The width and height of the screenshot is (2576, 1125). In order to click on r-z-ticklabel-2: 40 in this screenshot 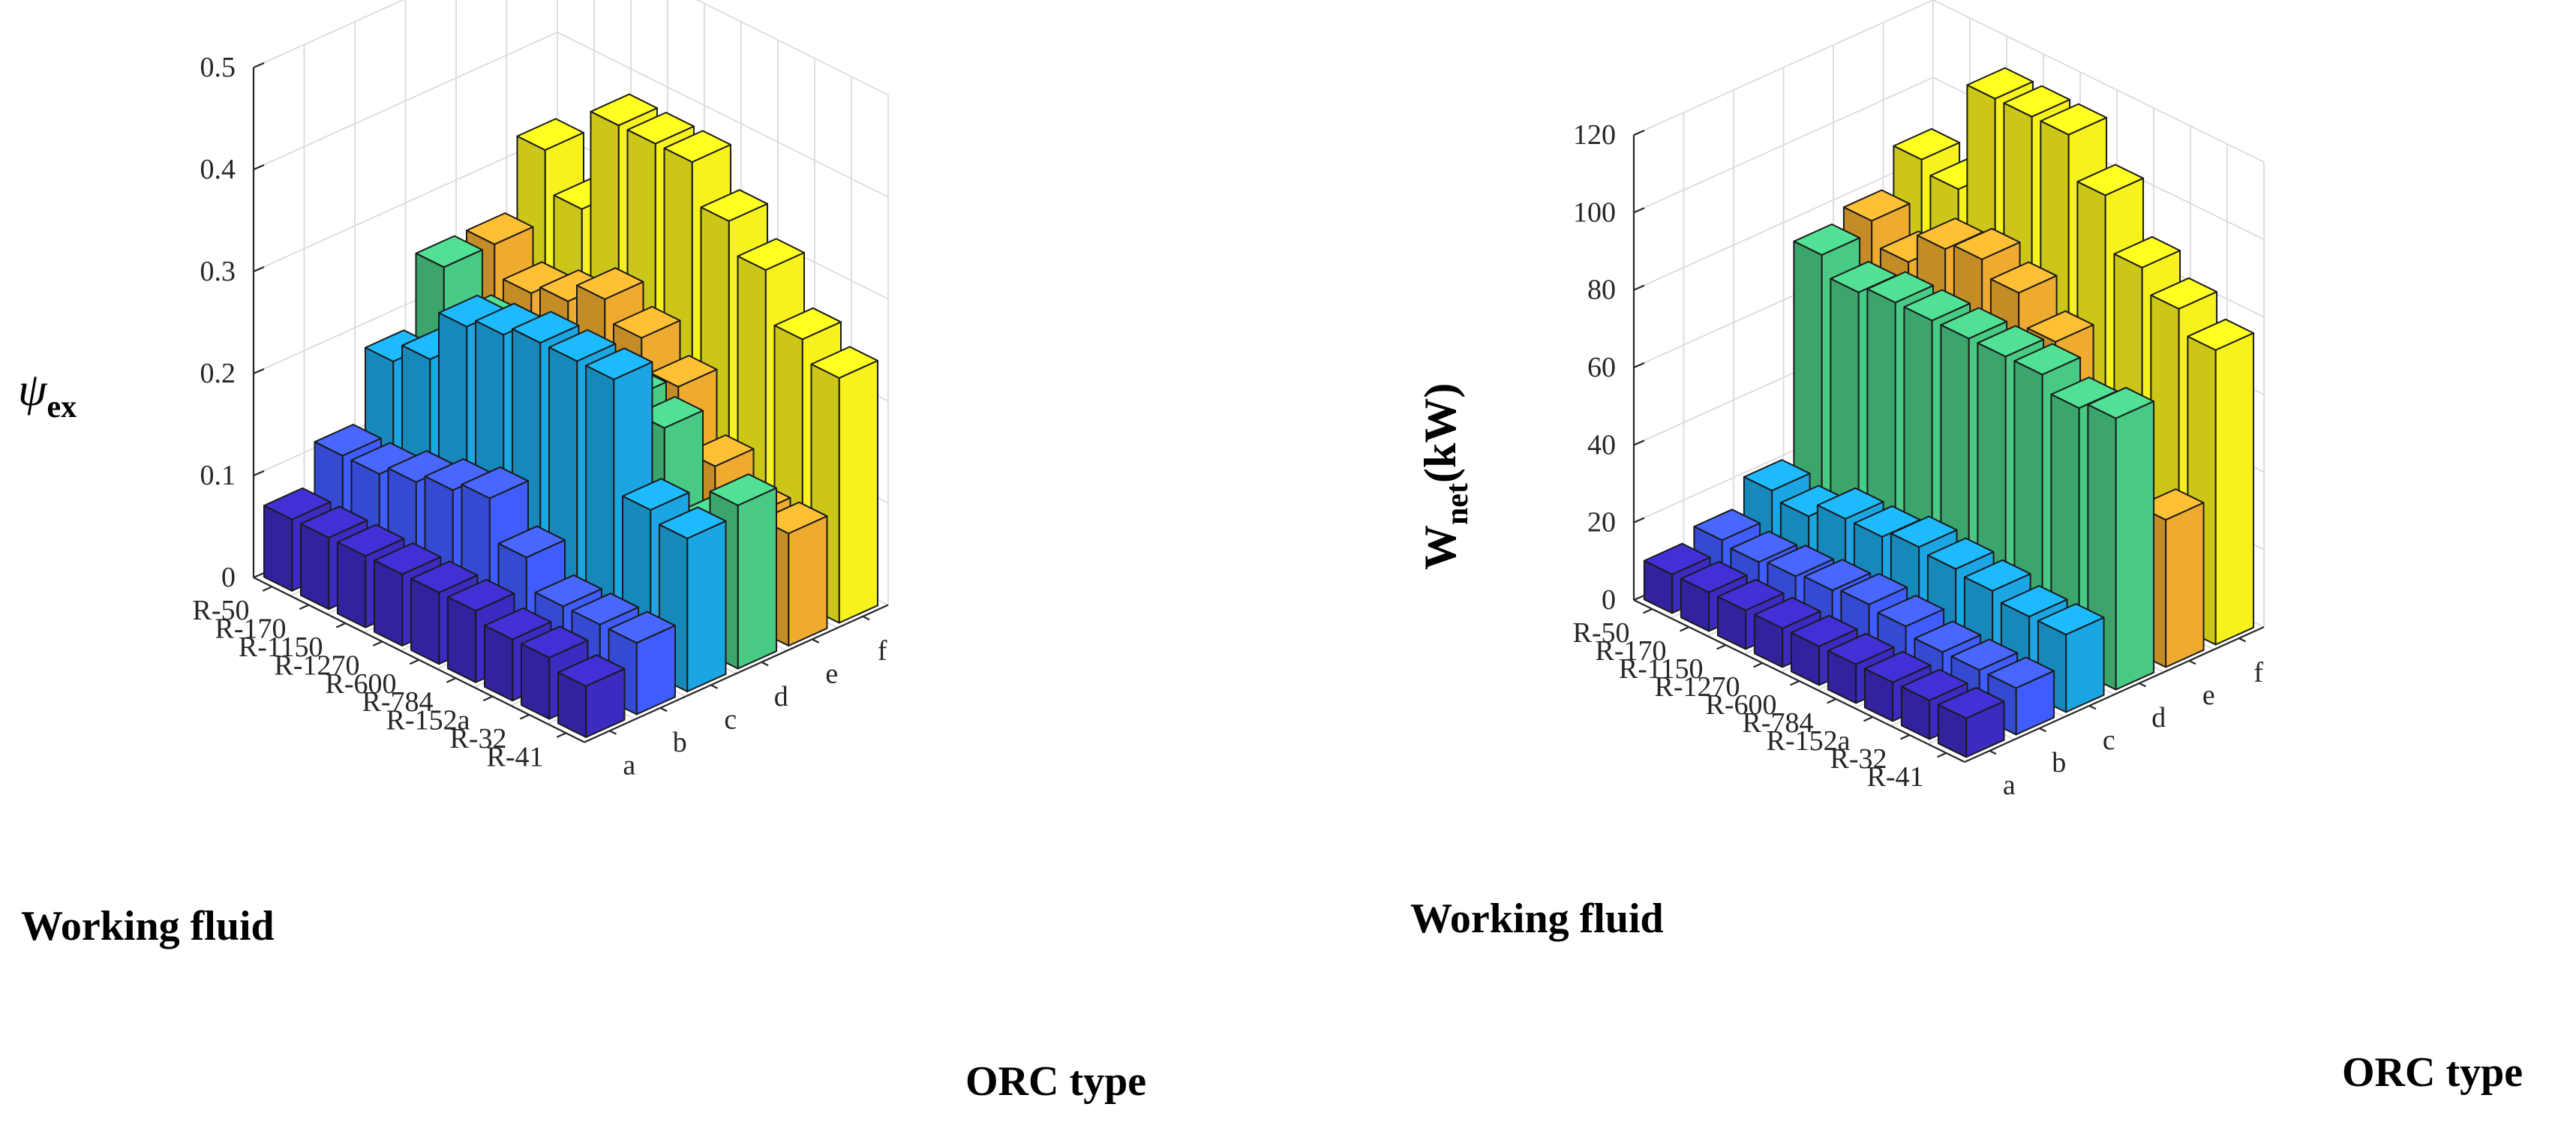, I will do `click(1601, 444)`.